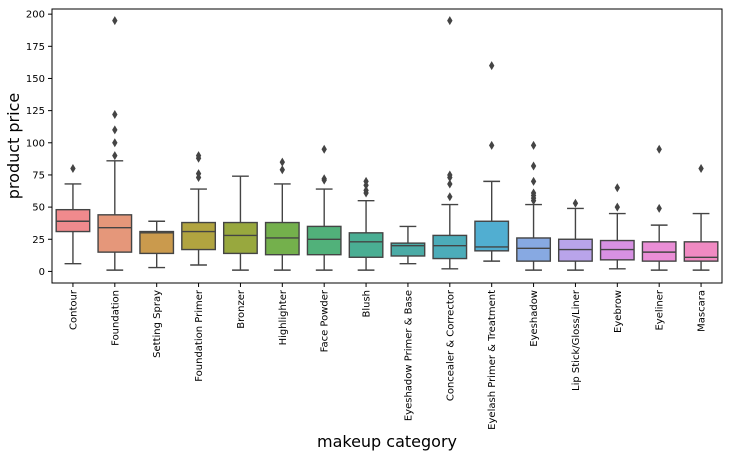 This screenshot has height=456, width=732. What do you see at coordinates (35, 47) in the screenshot?
I see `y-tick-label: 175` at bounding box center [35, 47].